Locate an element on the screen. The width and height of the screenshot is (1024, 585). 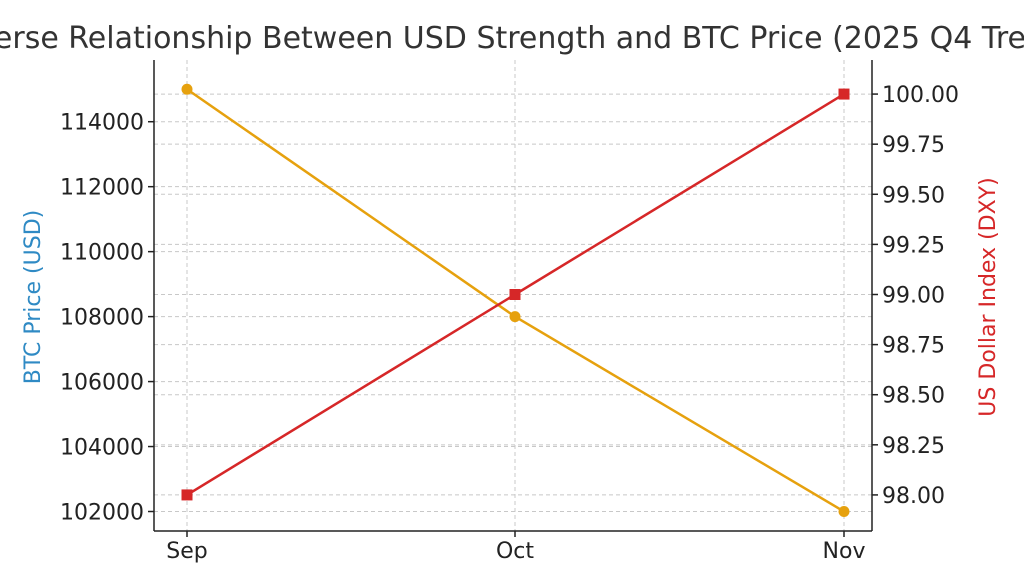
y-tick-label-left: 106000 is located at coordinates (102, 383).